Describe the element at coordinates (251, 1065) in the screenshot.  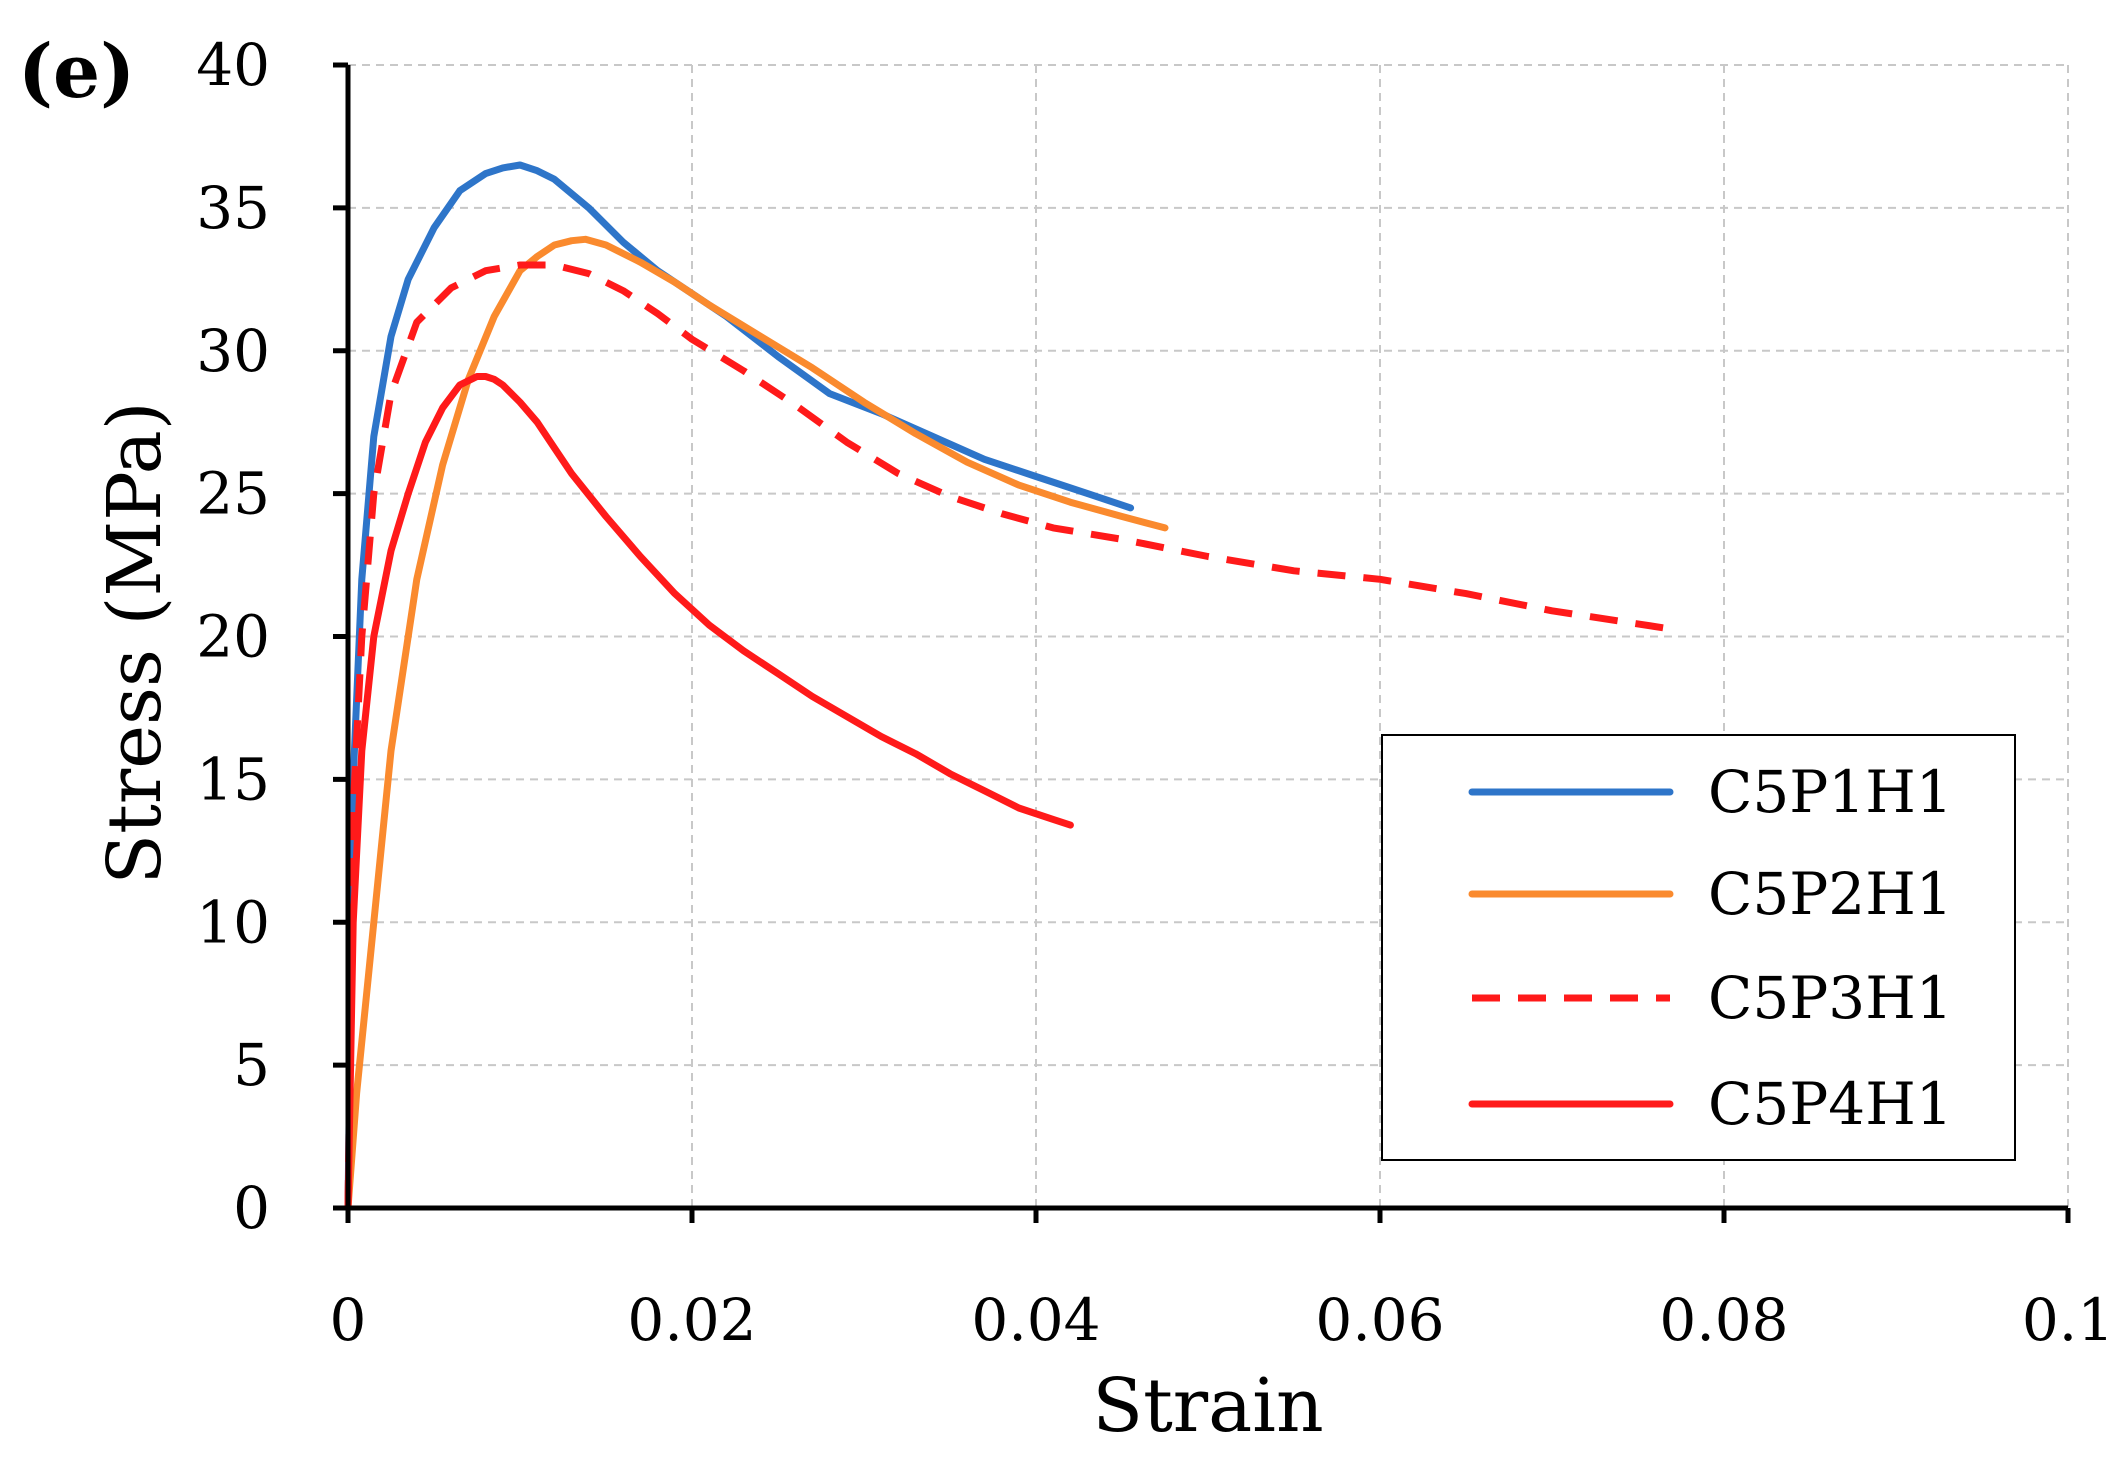
I see `y-tick-label: 5` at that location.